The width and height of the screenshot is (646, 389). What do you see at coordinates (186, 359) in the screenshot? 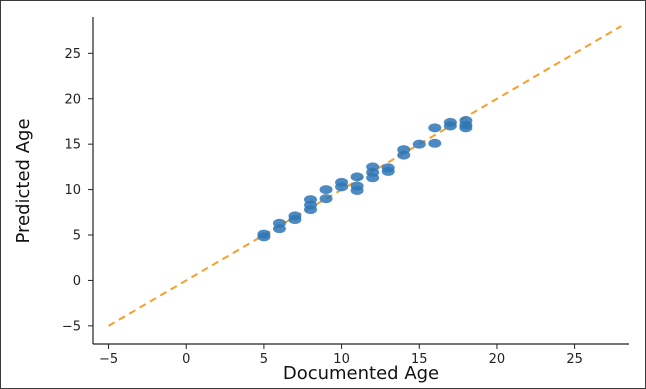
I see `x-tick-label: 0` at bounding box center [186, 359].